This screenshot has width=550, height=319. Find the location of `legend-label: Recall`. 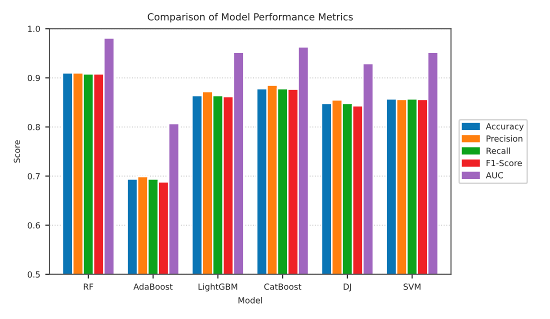

legend-label: Recall is located at coordinates (498, 150).